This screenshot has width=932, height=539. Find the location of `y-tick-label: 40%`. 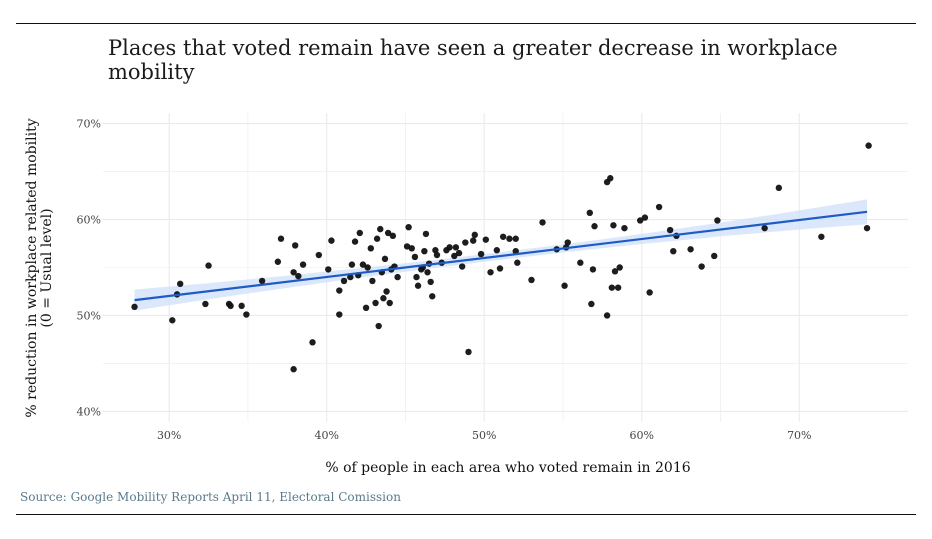

y-tick-label: 40% is located at coordinates (89, 411).